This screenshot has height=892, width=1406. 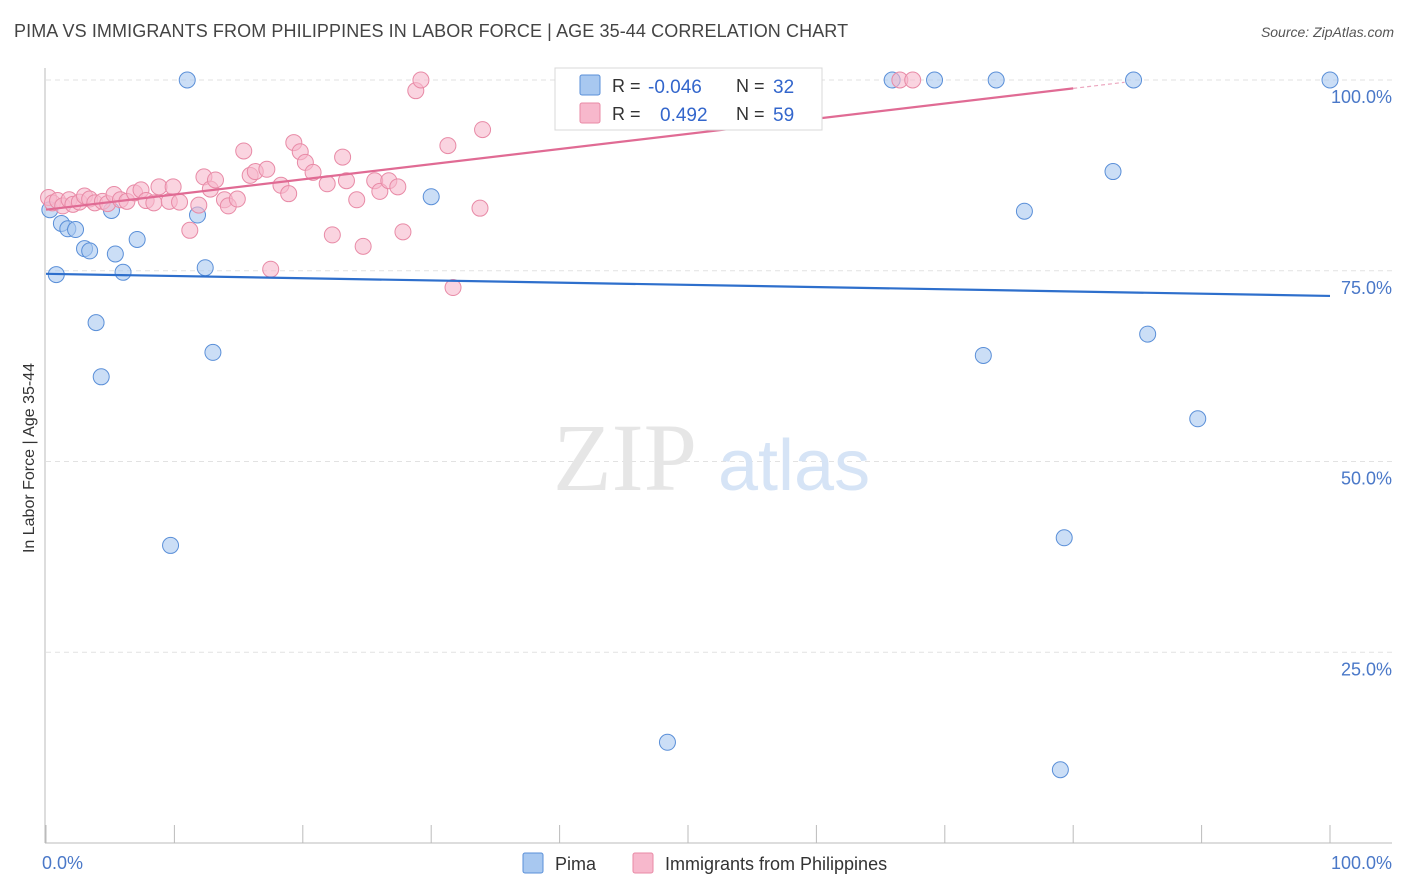 What do you see at coordinates (688, 99) in the screenshot?
I see `stats-legend: R = -0.046 N = 32 R = 0.492 N = 59` at bounding box center [688, 99].